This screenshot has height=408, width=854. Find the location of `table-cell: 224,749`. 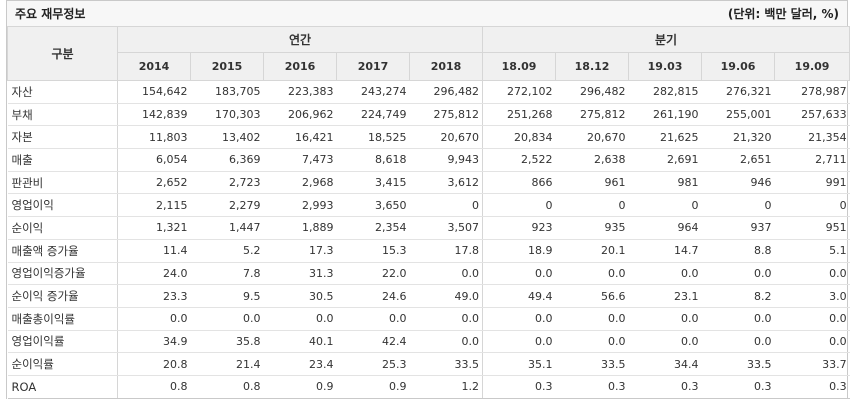

table-cell: 224,749 is located at coordinates (373, 115).